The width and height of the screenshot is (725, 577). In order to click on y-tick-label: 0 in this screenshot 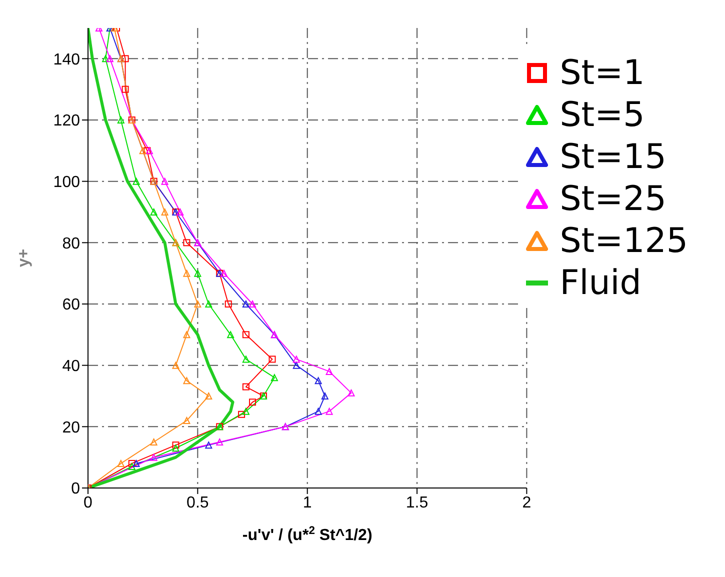, I will do `click(75, 489)`.